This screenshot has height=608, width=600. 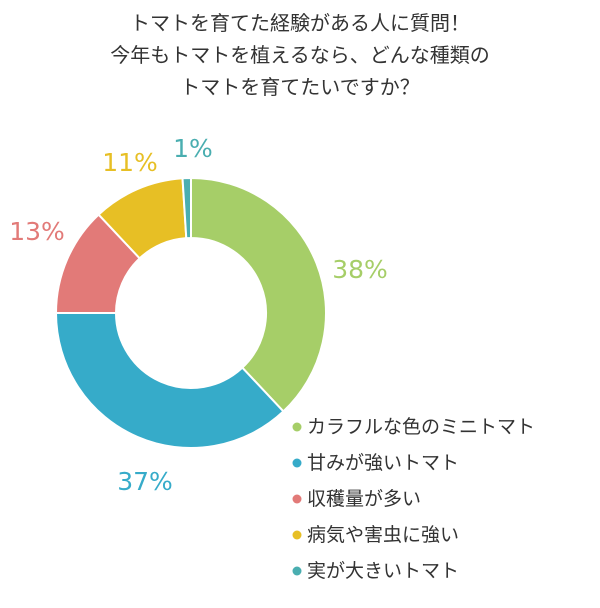 What do you see at coordinates (300, 23) in the screenshot?
I see `chart-title-line-1: トマトを育てた経験がある人に質問！` at bounding box center [300, 23].